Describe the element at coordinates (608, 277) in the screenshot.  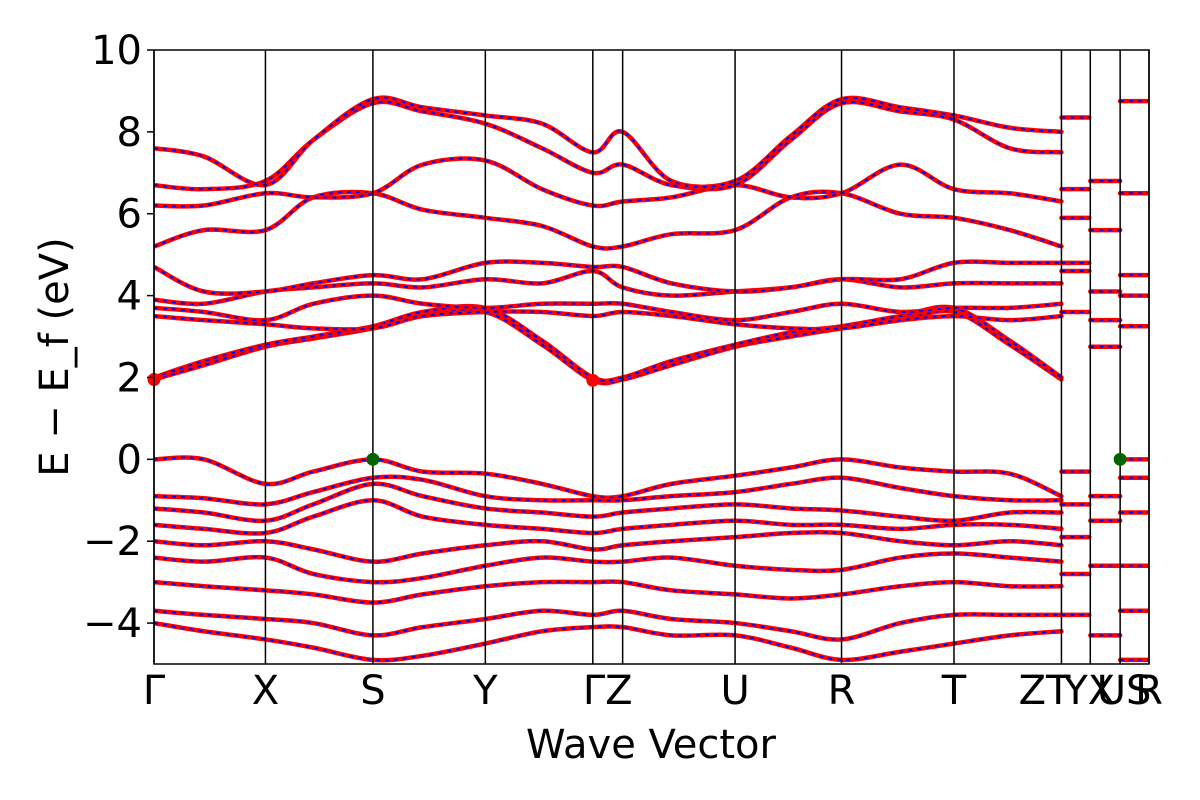
I see `band-line-5-dash` at that location.